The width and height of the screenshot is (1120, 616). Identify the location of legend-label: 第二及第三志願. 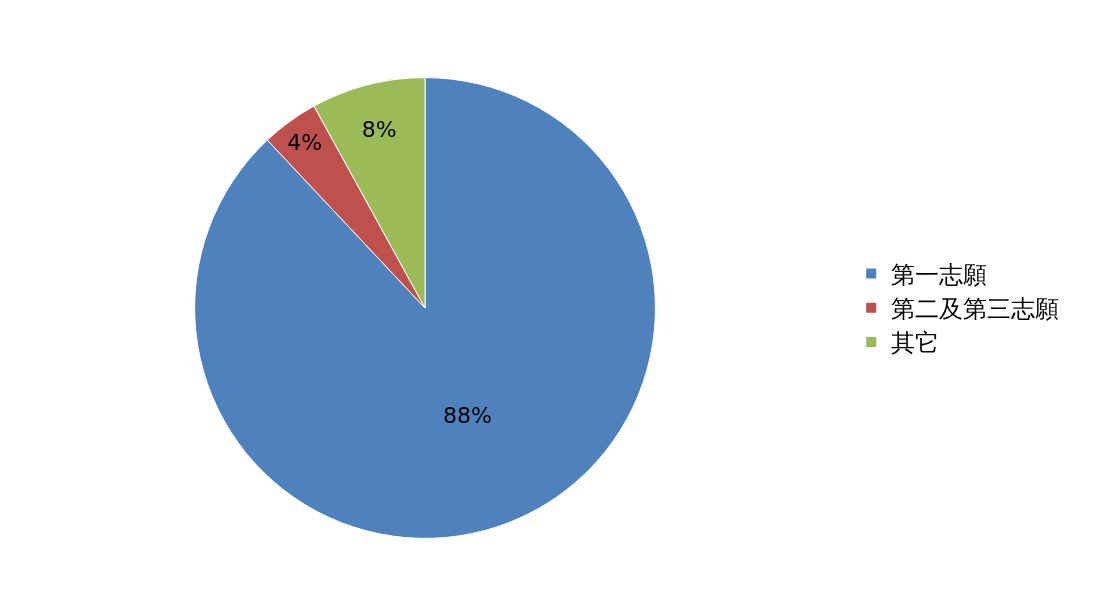
(975, 309).